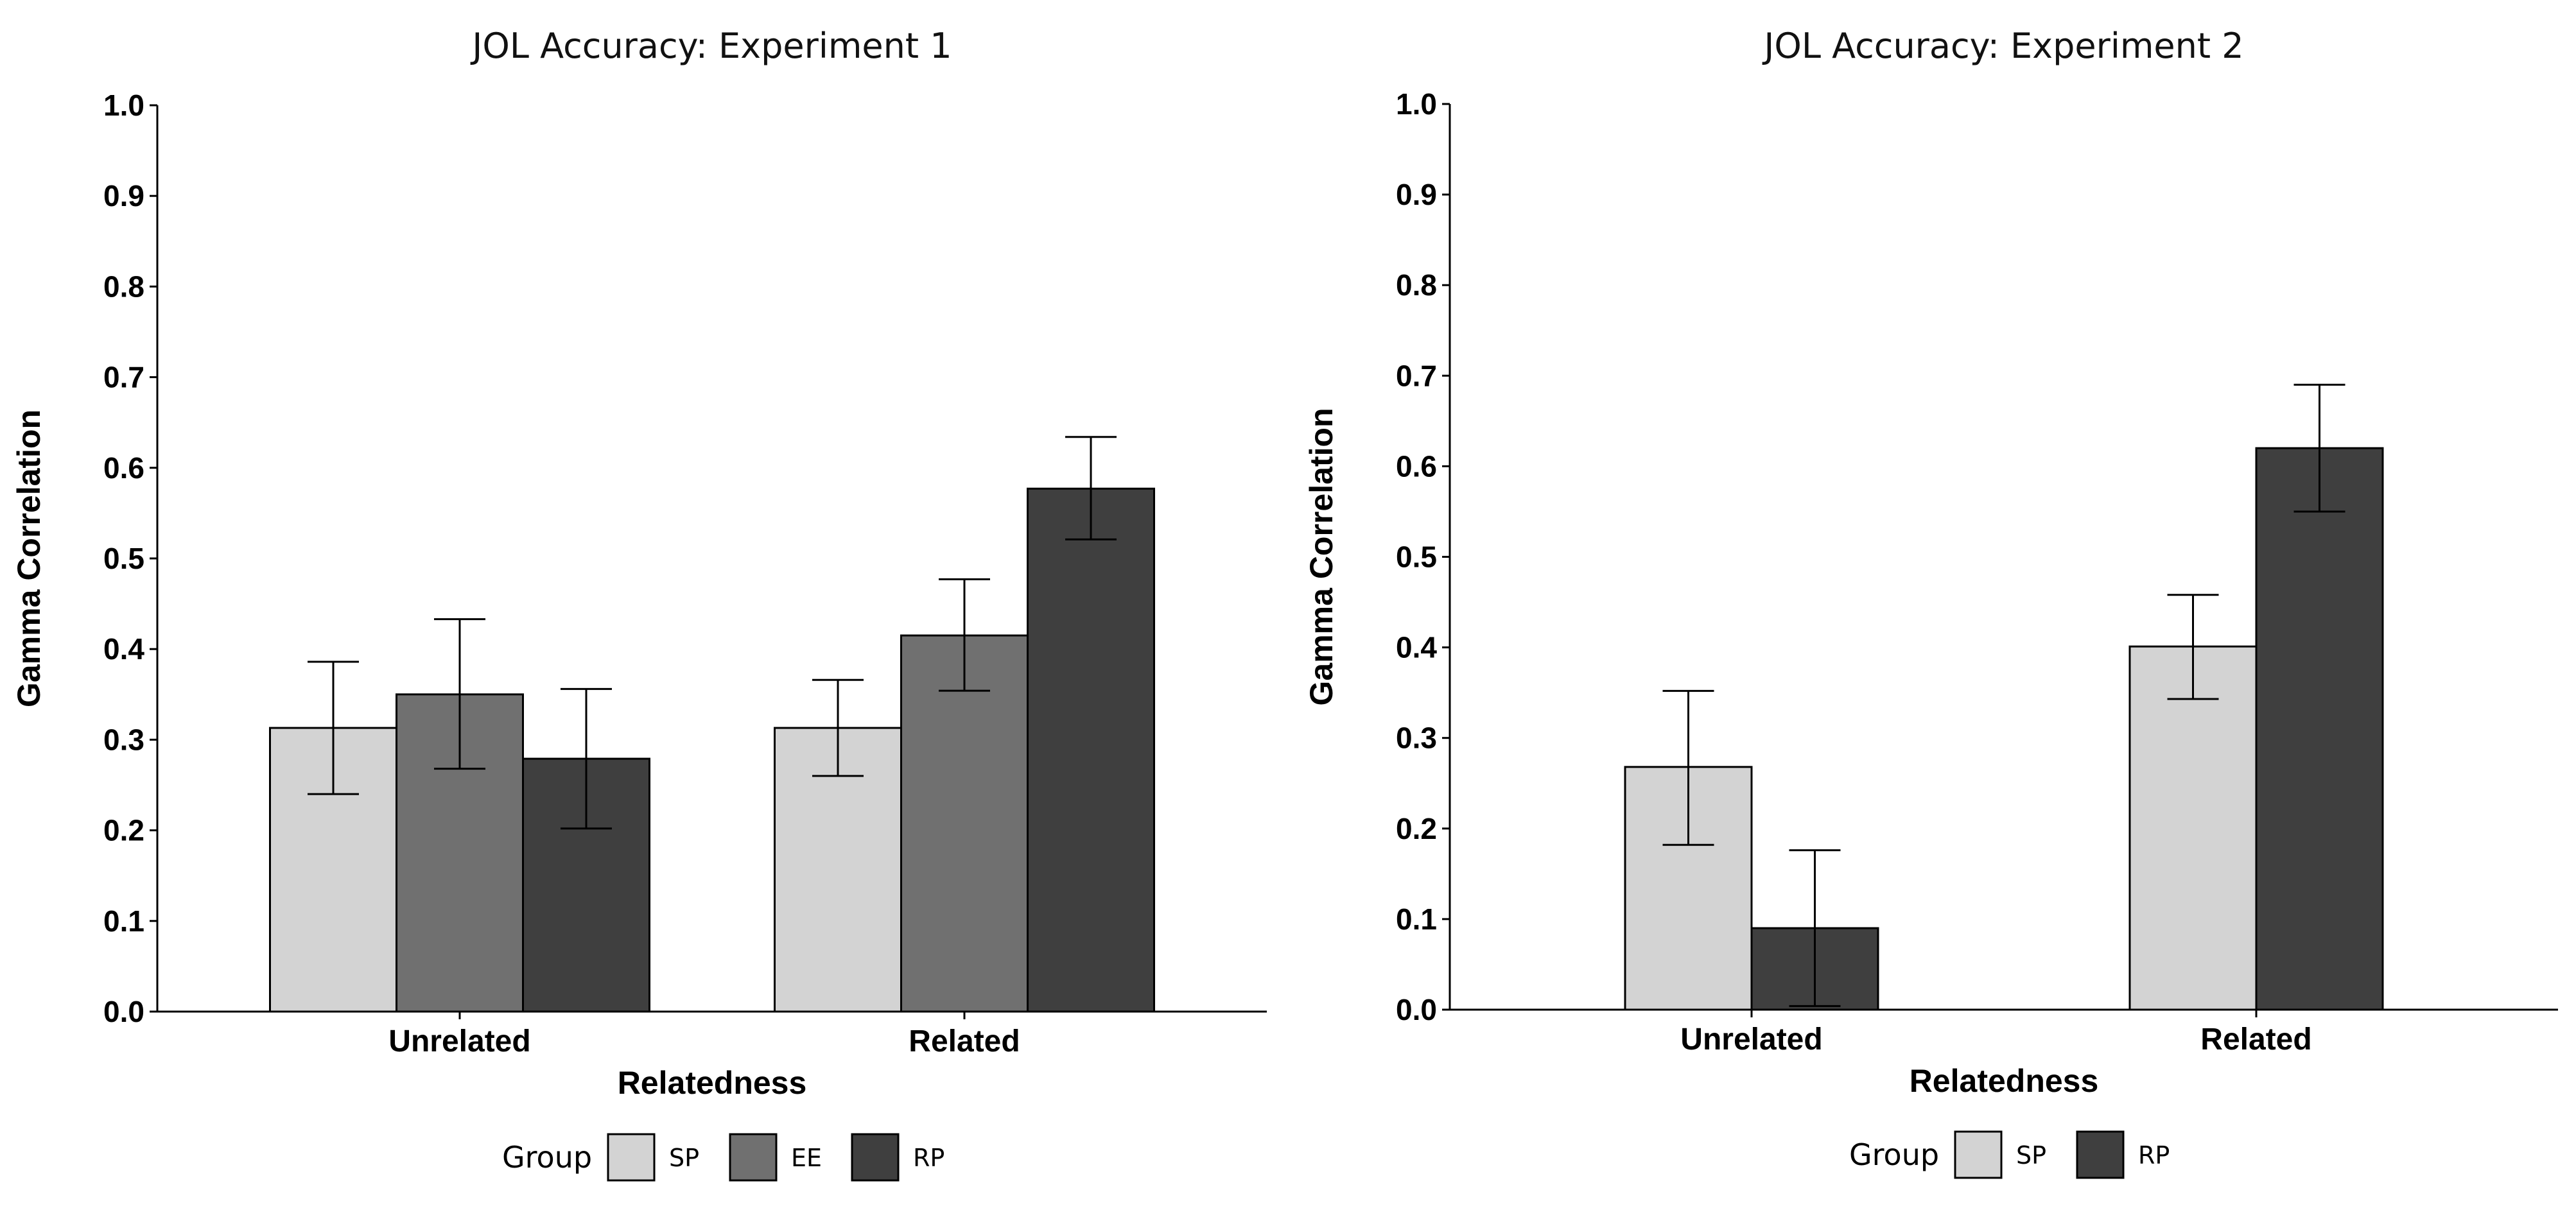 Image resolution: width=2576 pixels, height=1208 pixels. I want to click on chart-title: JOL Accuracy: Experiment 2, so click(2002, 46).